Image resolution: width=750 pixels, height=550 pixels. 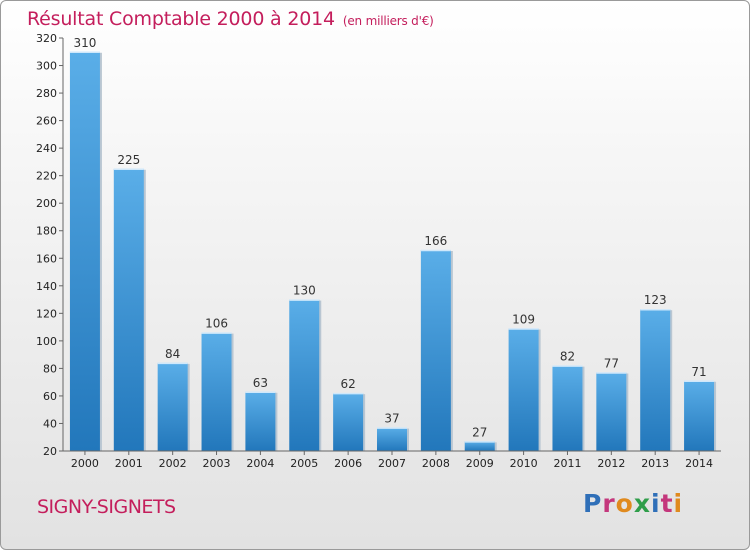 What do you see at coordinates (304, 291) in the screenshot?
I see `value-label-2005: 130` at bounding box center [304, 291].